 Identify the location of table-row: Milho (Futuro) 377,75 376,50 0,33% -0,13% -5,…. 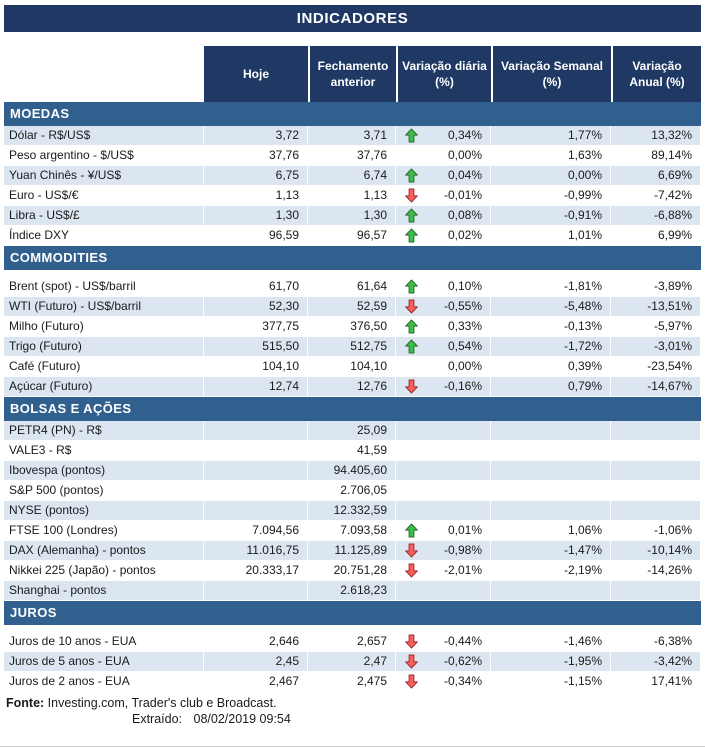
(352, 327).